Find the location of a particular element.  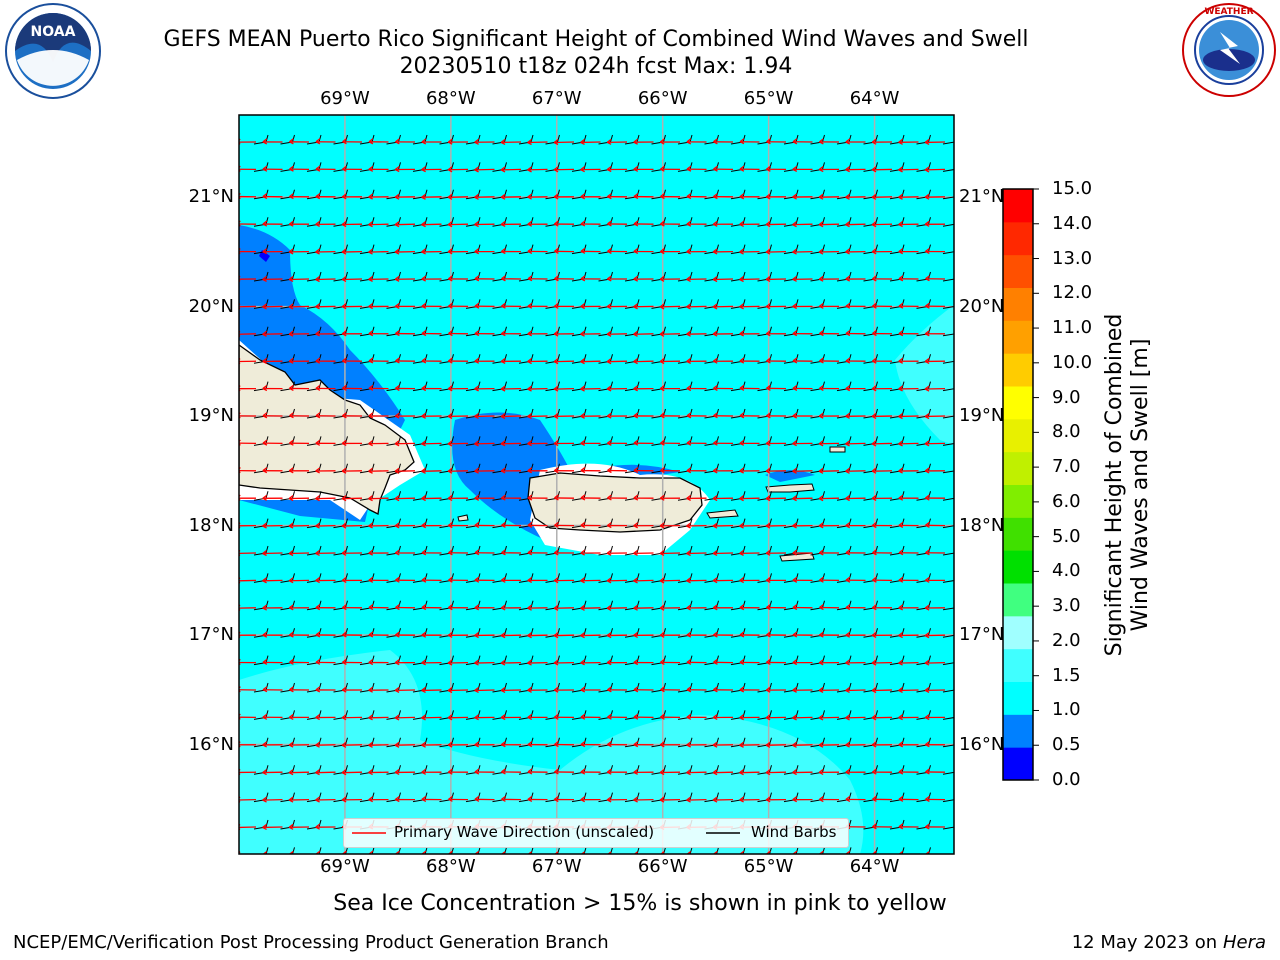

lon-label-top-5: 64°W is located at coordinates (874, 98).